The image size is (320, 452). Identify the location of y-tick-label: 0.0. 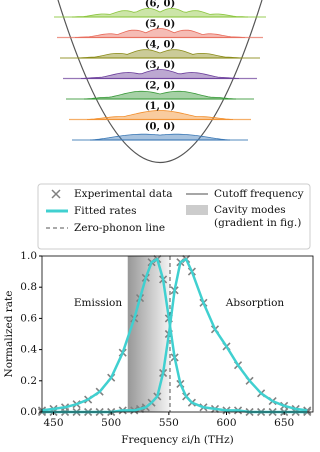
(28, 412).